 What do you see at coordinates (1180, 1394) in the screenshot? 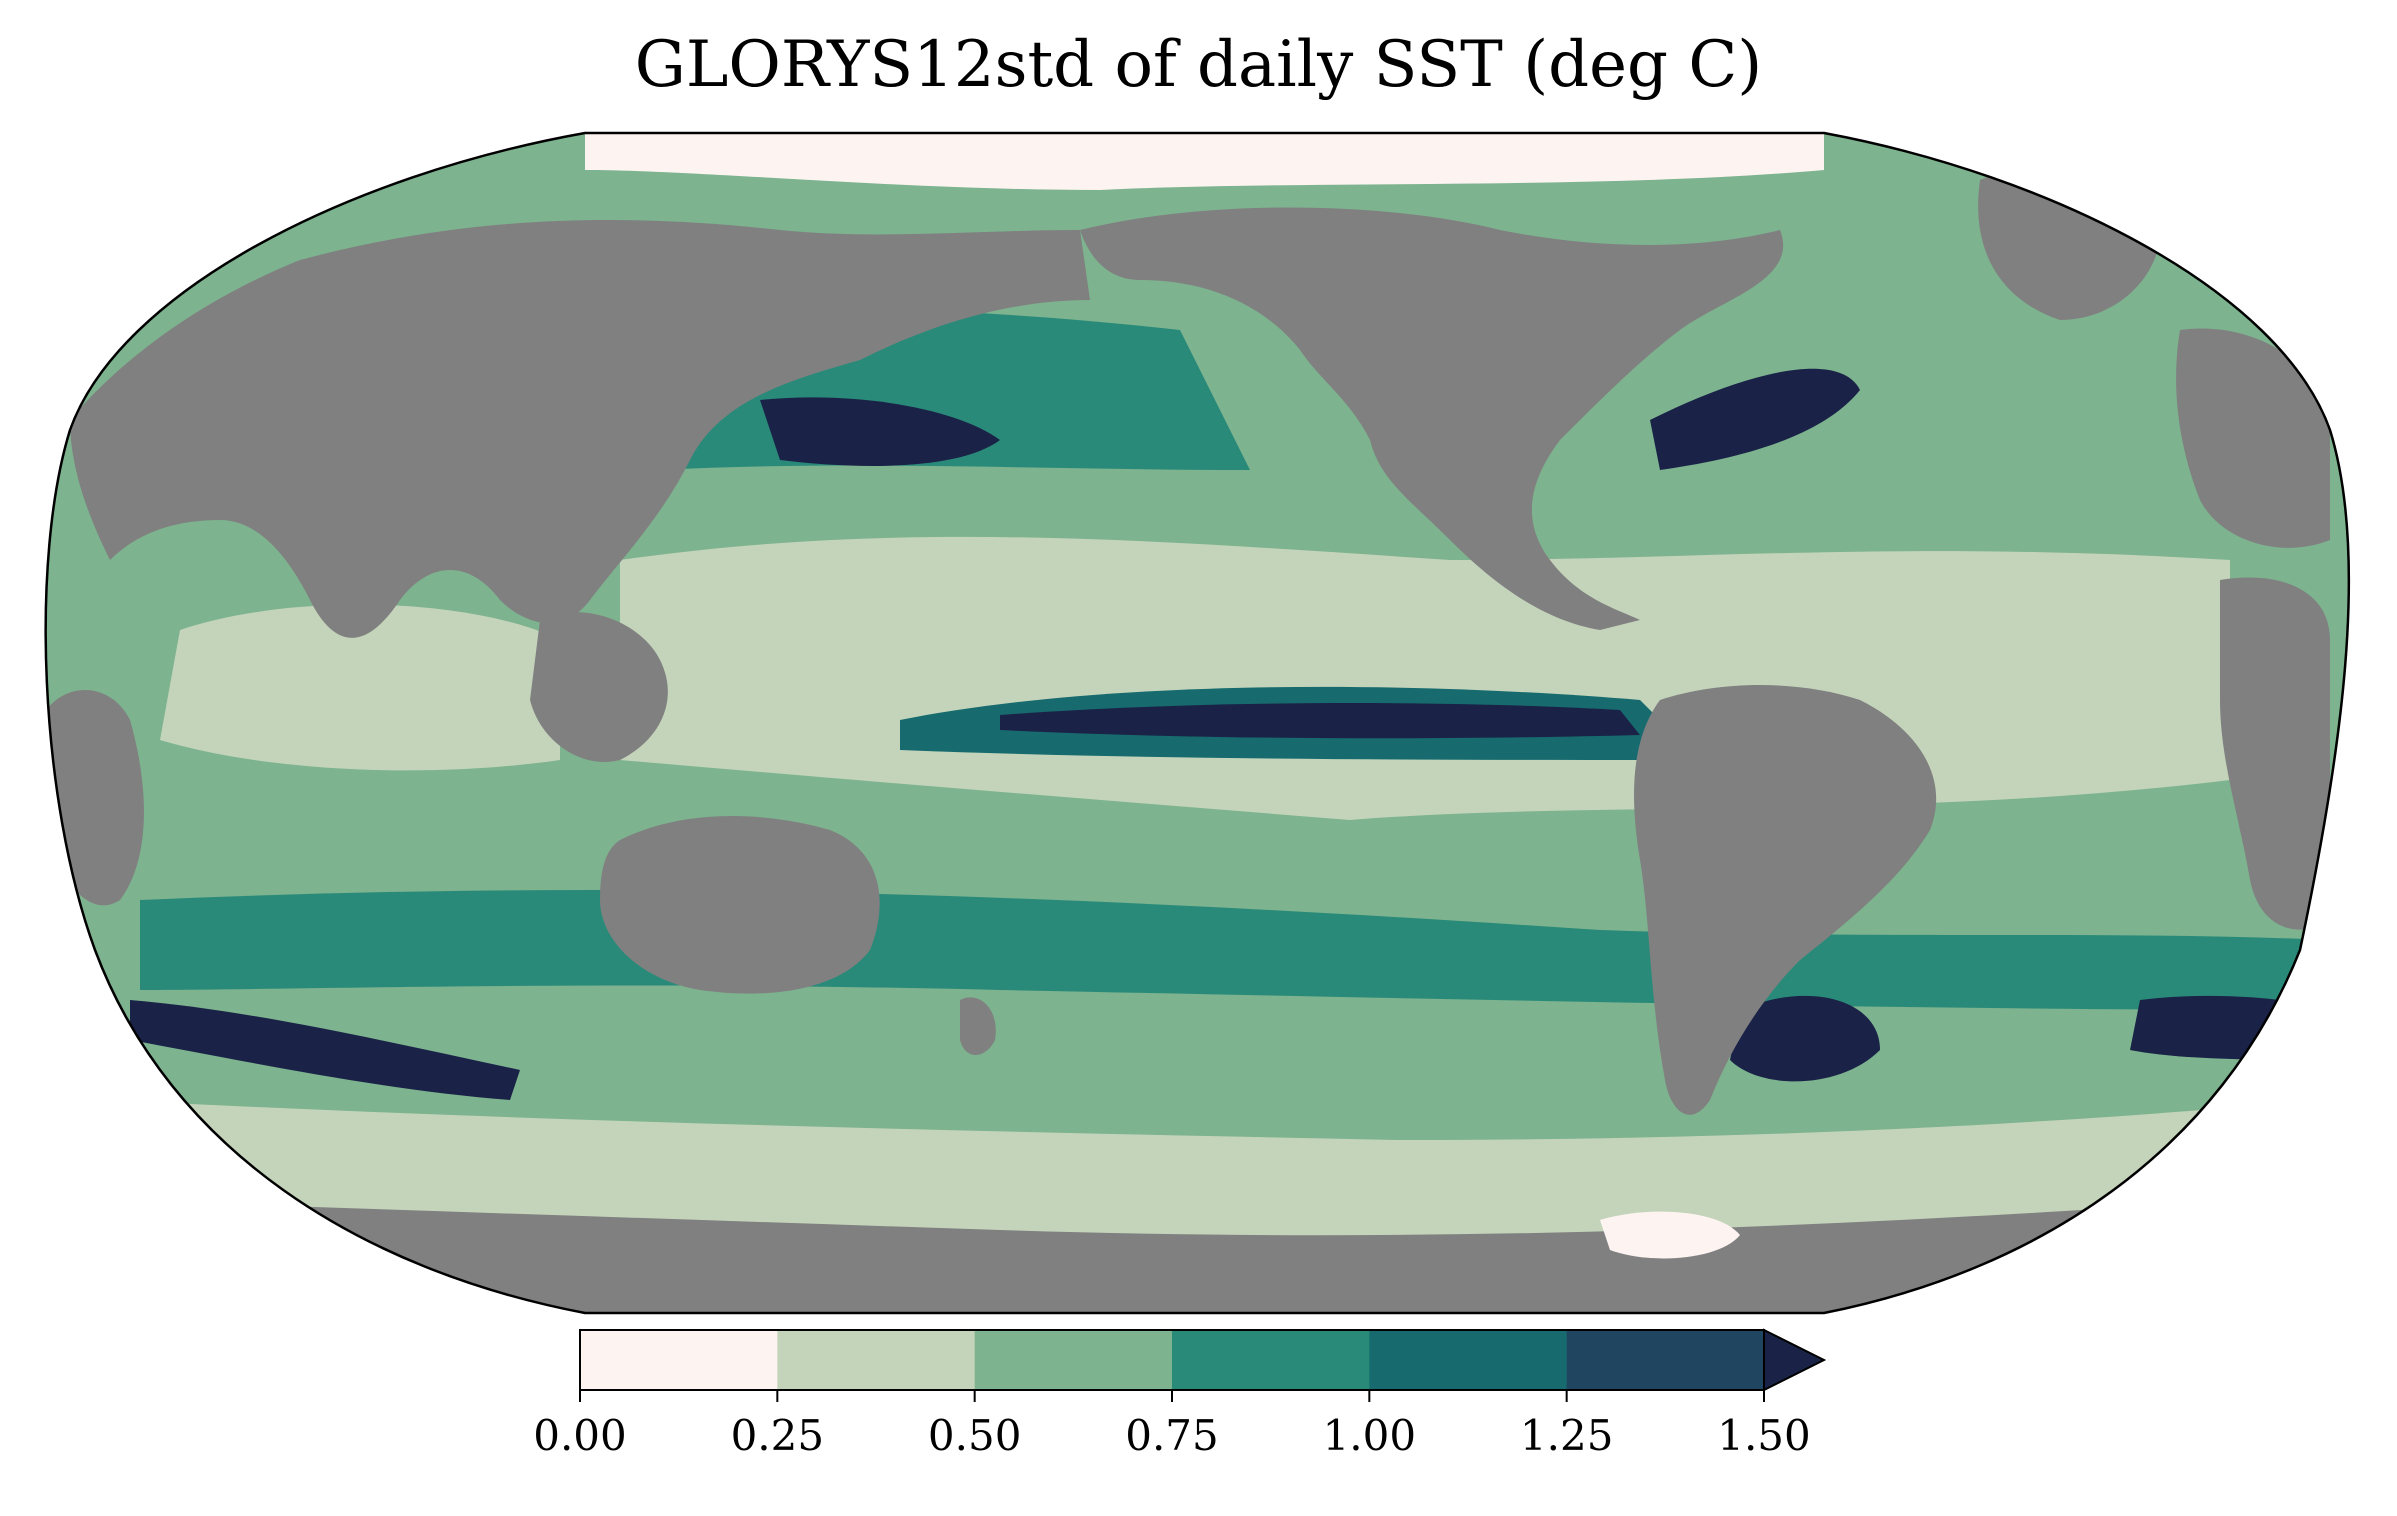
I see `colorbar: 0.00 0.25 0.50 0.75 1.00 1.25 1.50` at bounding box center [1180, 1394].